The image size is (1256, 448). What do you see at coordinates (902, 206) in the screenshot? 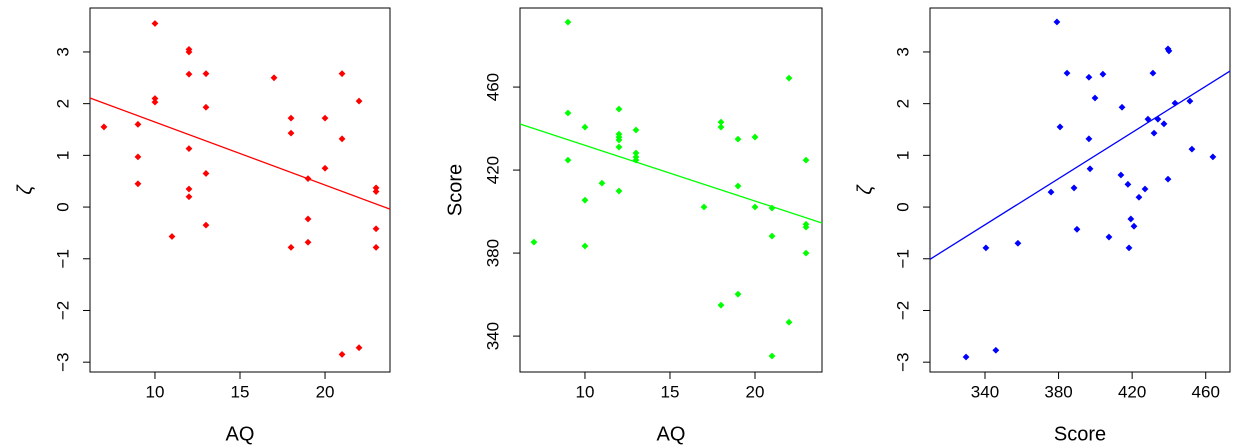
I see `y-tick-label: 0` at bounding box center [902, 206].